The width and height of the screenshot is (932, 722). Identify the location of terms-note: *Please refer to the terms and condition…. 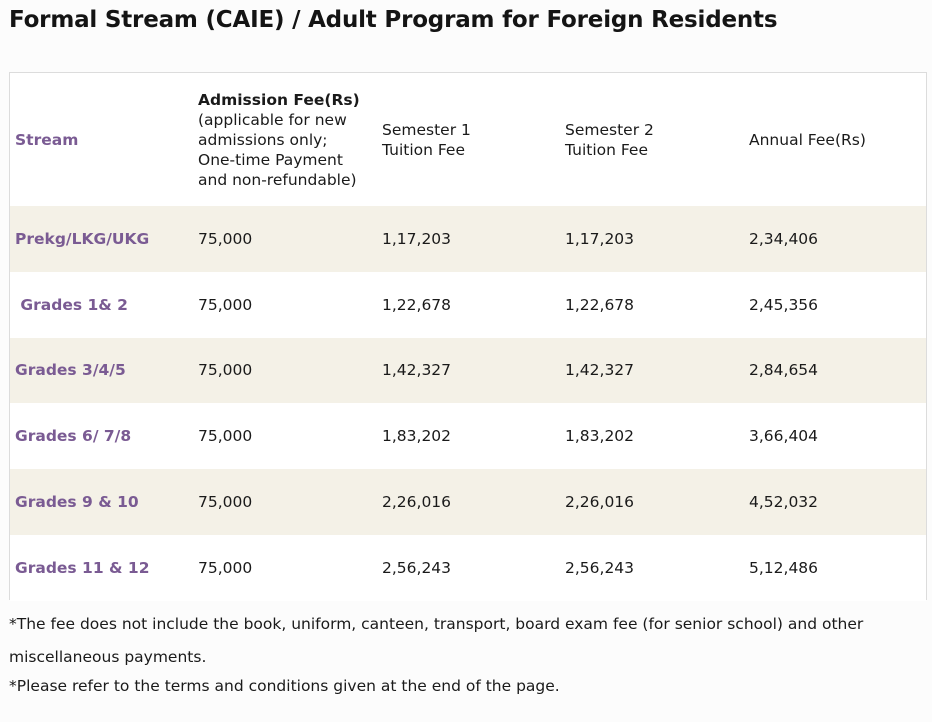
(284, 686).